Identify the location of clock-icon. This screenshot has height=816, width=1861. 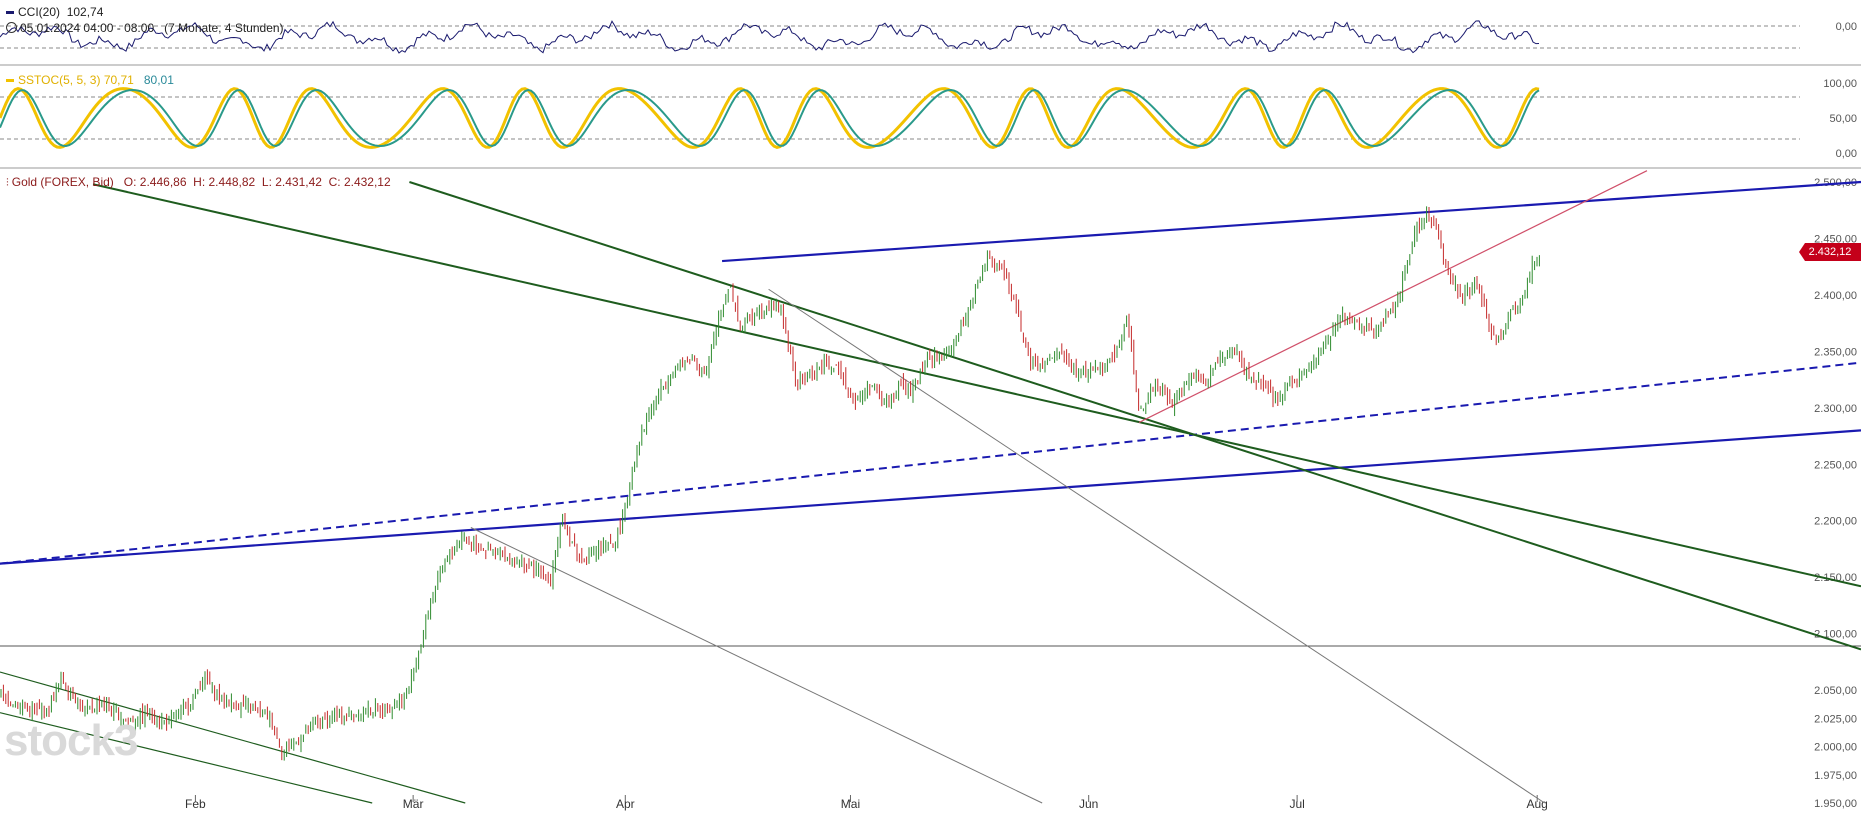
(11, 27).